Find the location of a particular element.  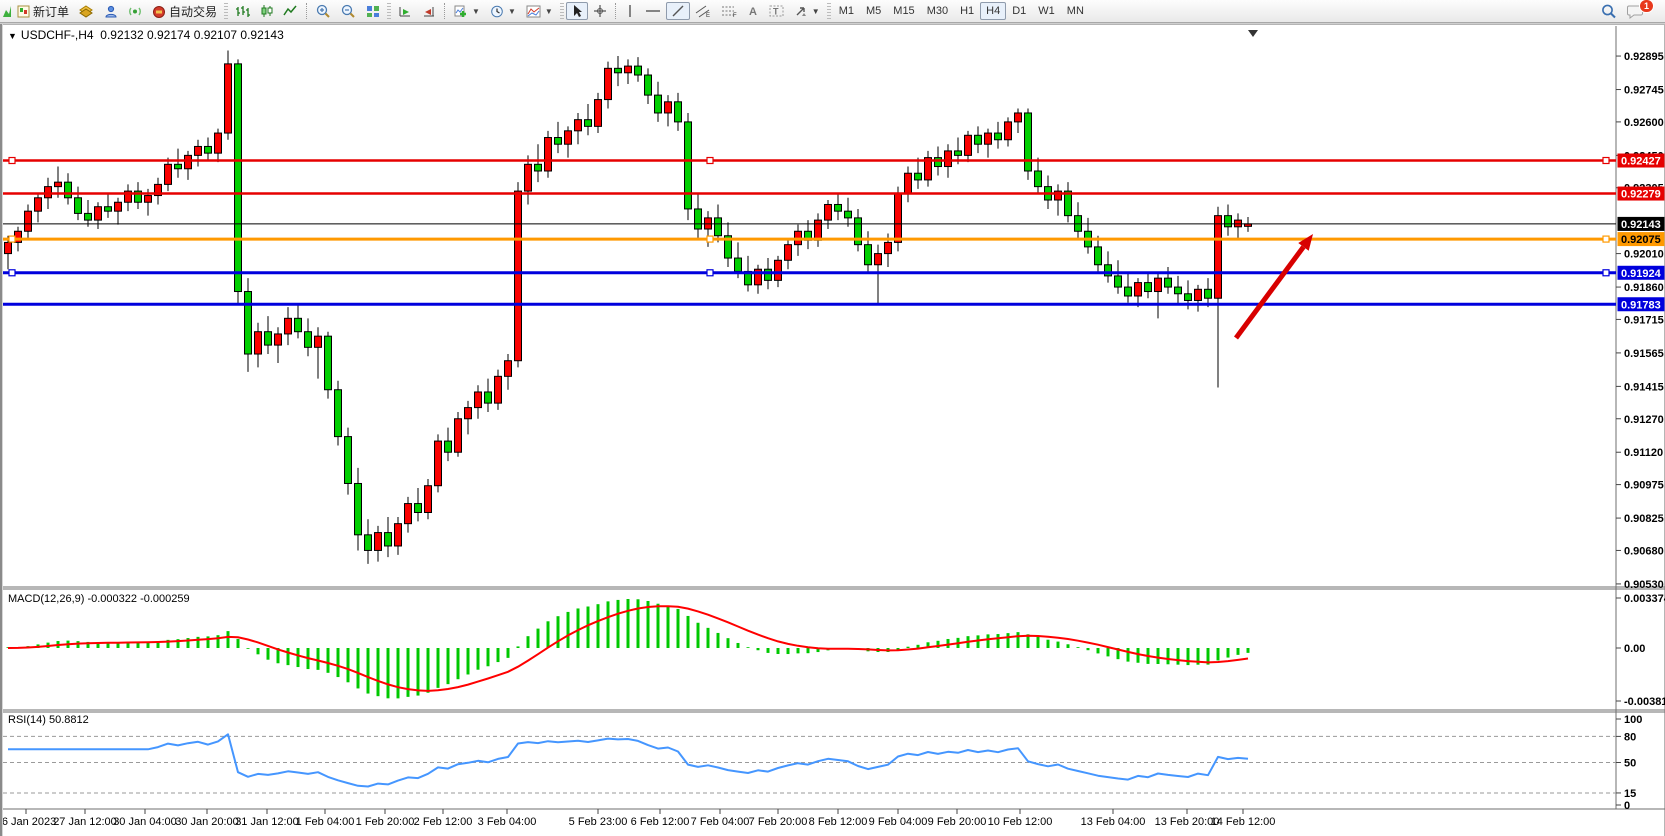

price-marker-label: 0.91783 is located at coordinates (1641, 305).